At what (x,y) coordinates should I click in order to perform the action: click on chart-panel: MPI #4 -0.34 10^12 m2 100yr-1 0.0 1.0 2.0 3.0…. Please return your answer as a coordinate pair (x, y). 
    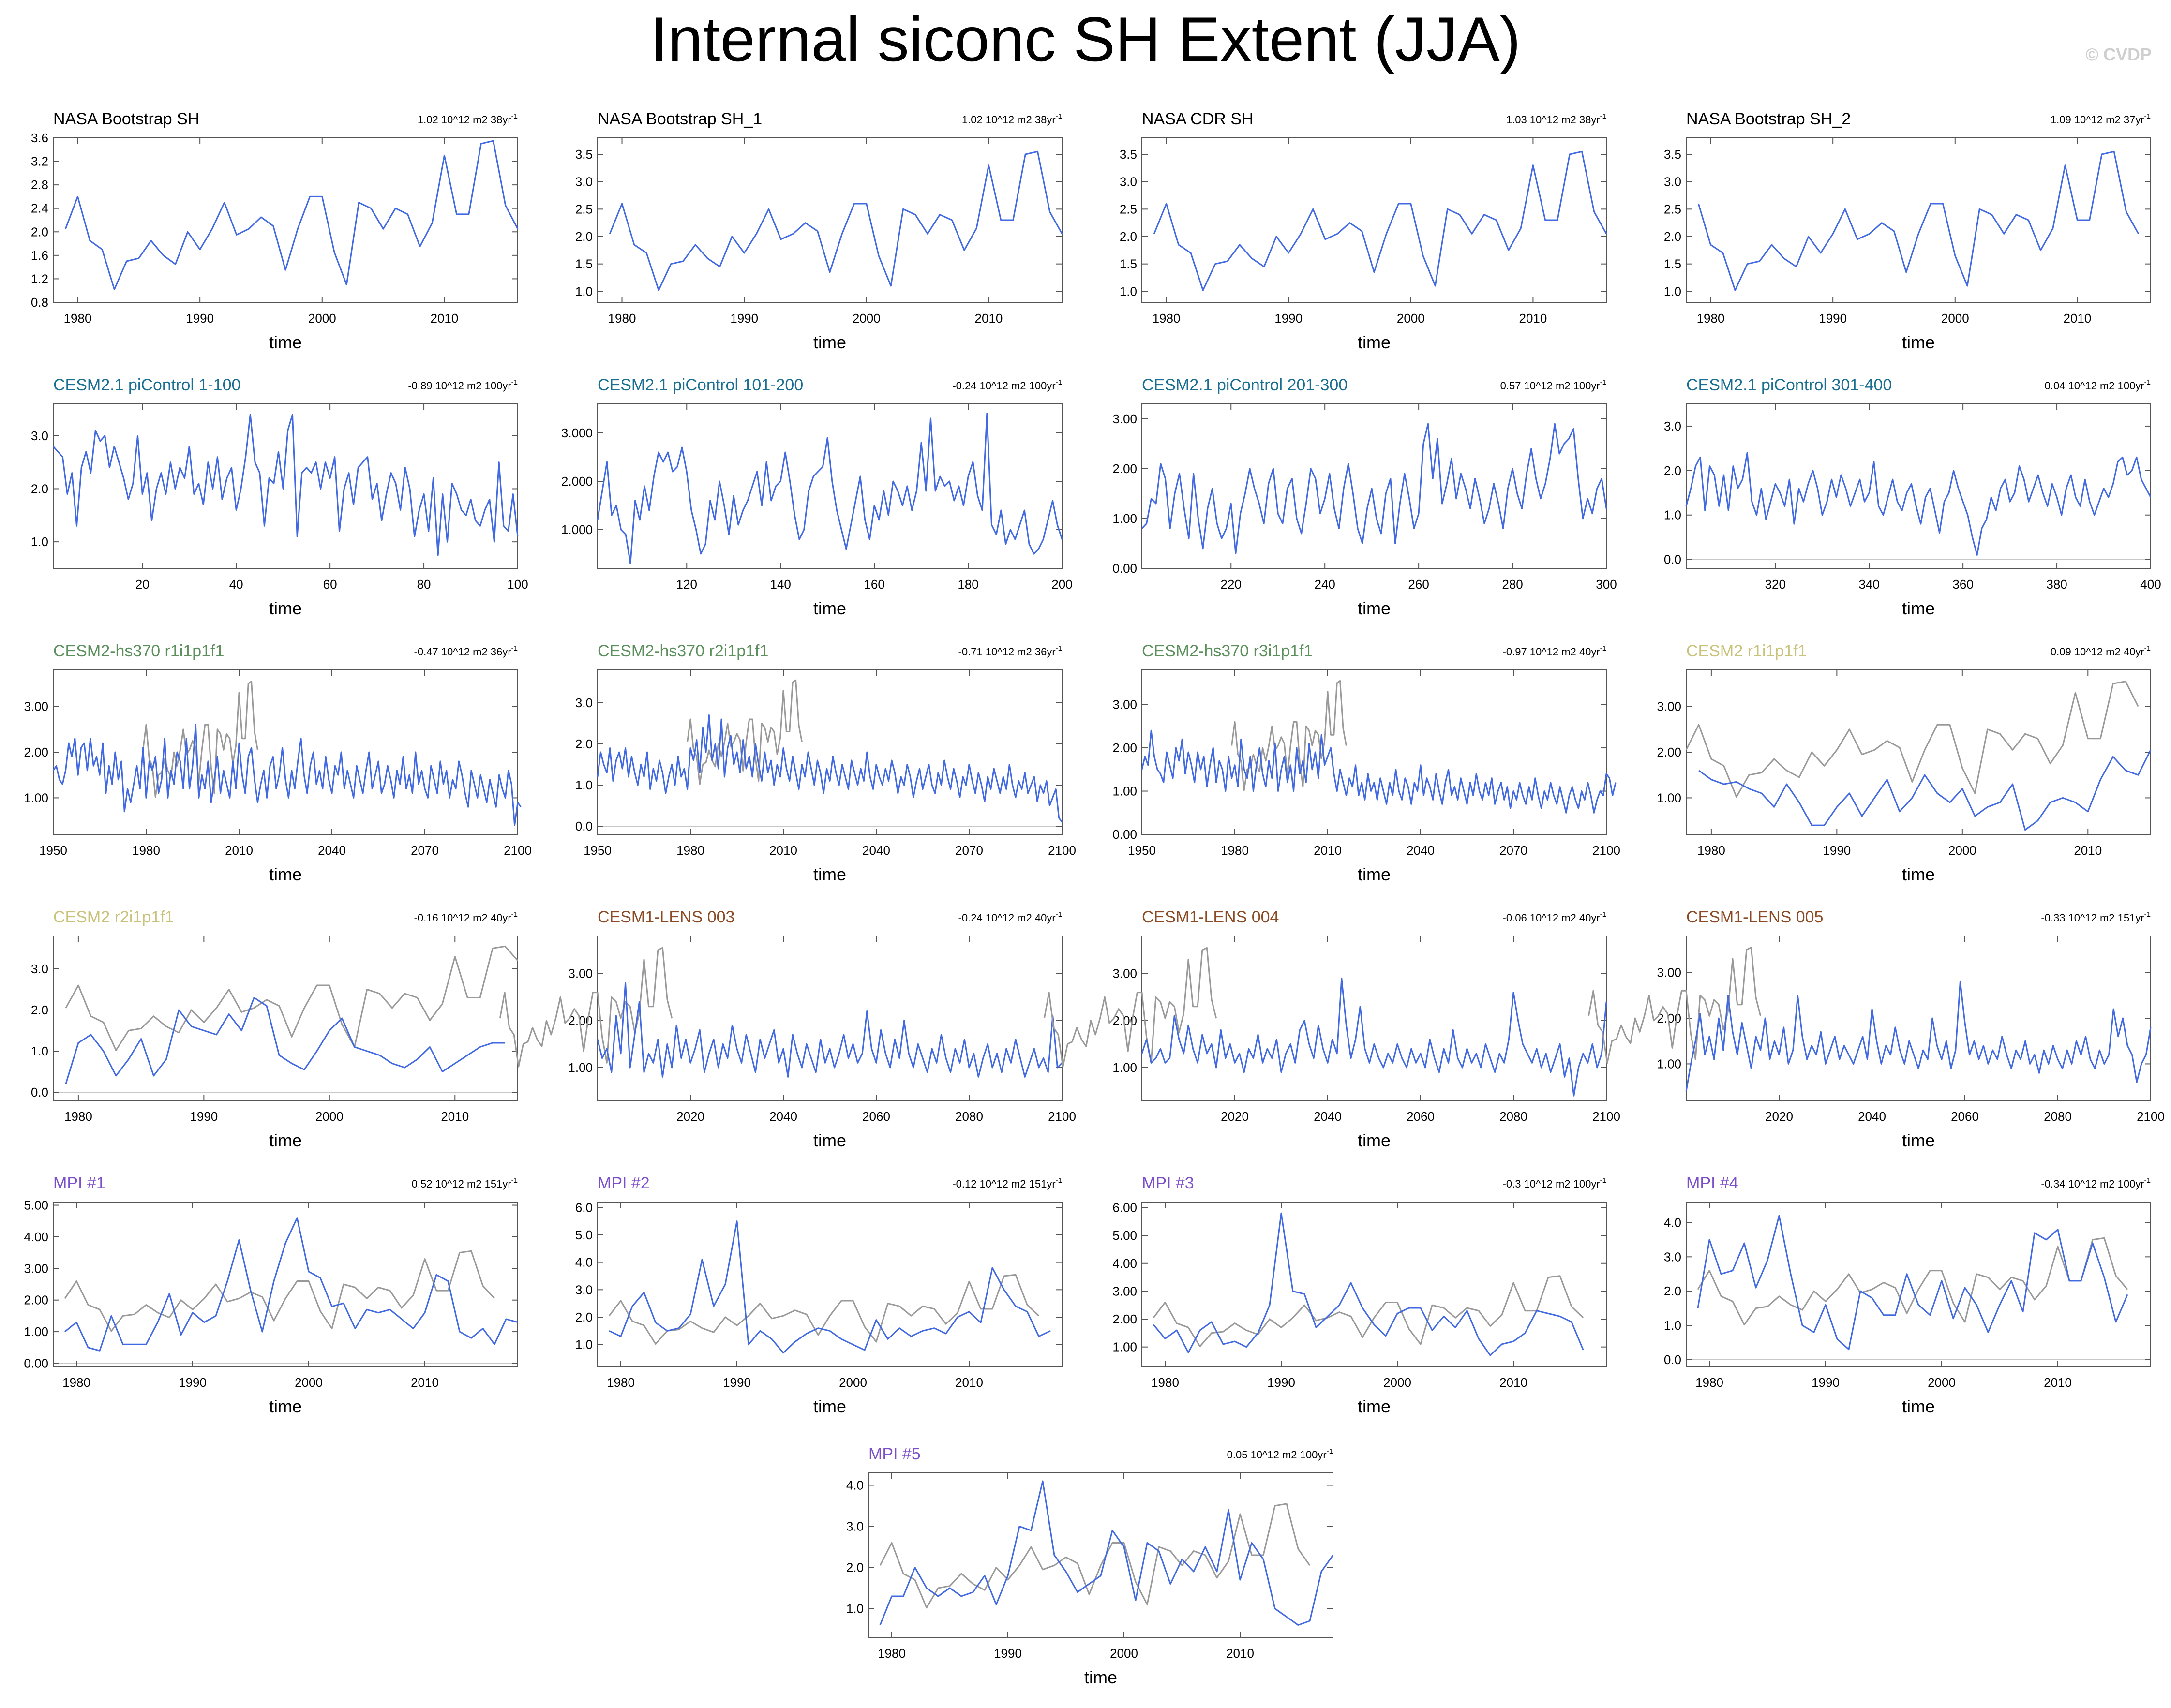
    Looking at the image, I should click on (1908, 1295).